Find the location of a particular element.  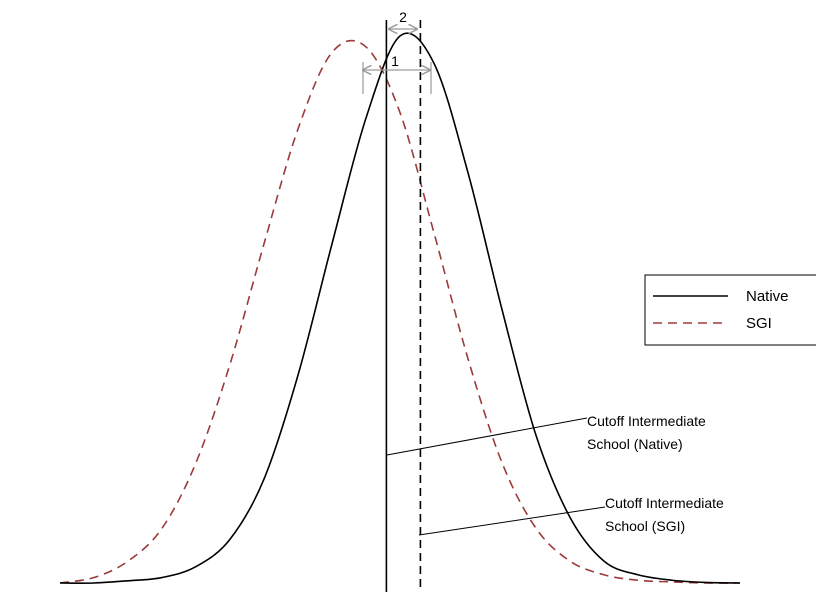

cutoff-sgi-label-line2: School (SGI) is located at coordinates (645, 526).